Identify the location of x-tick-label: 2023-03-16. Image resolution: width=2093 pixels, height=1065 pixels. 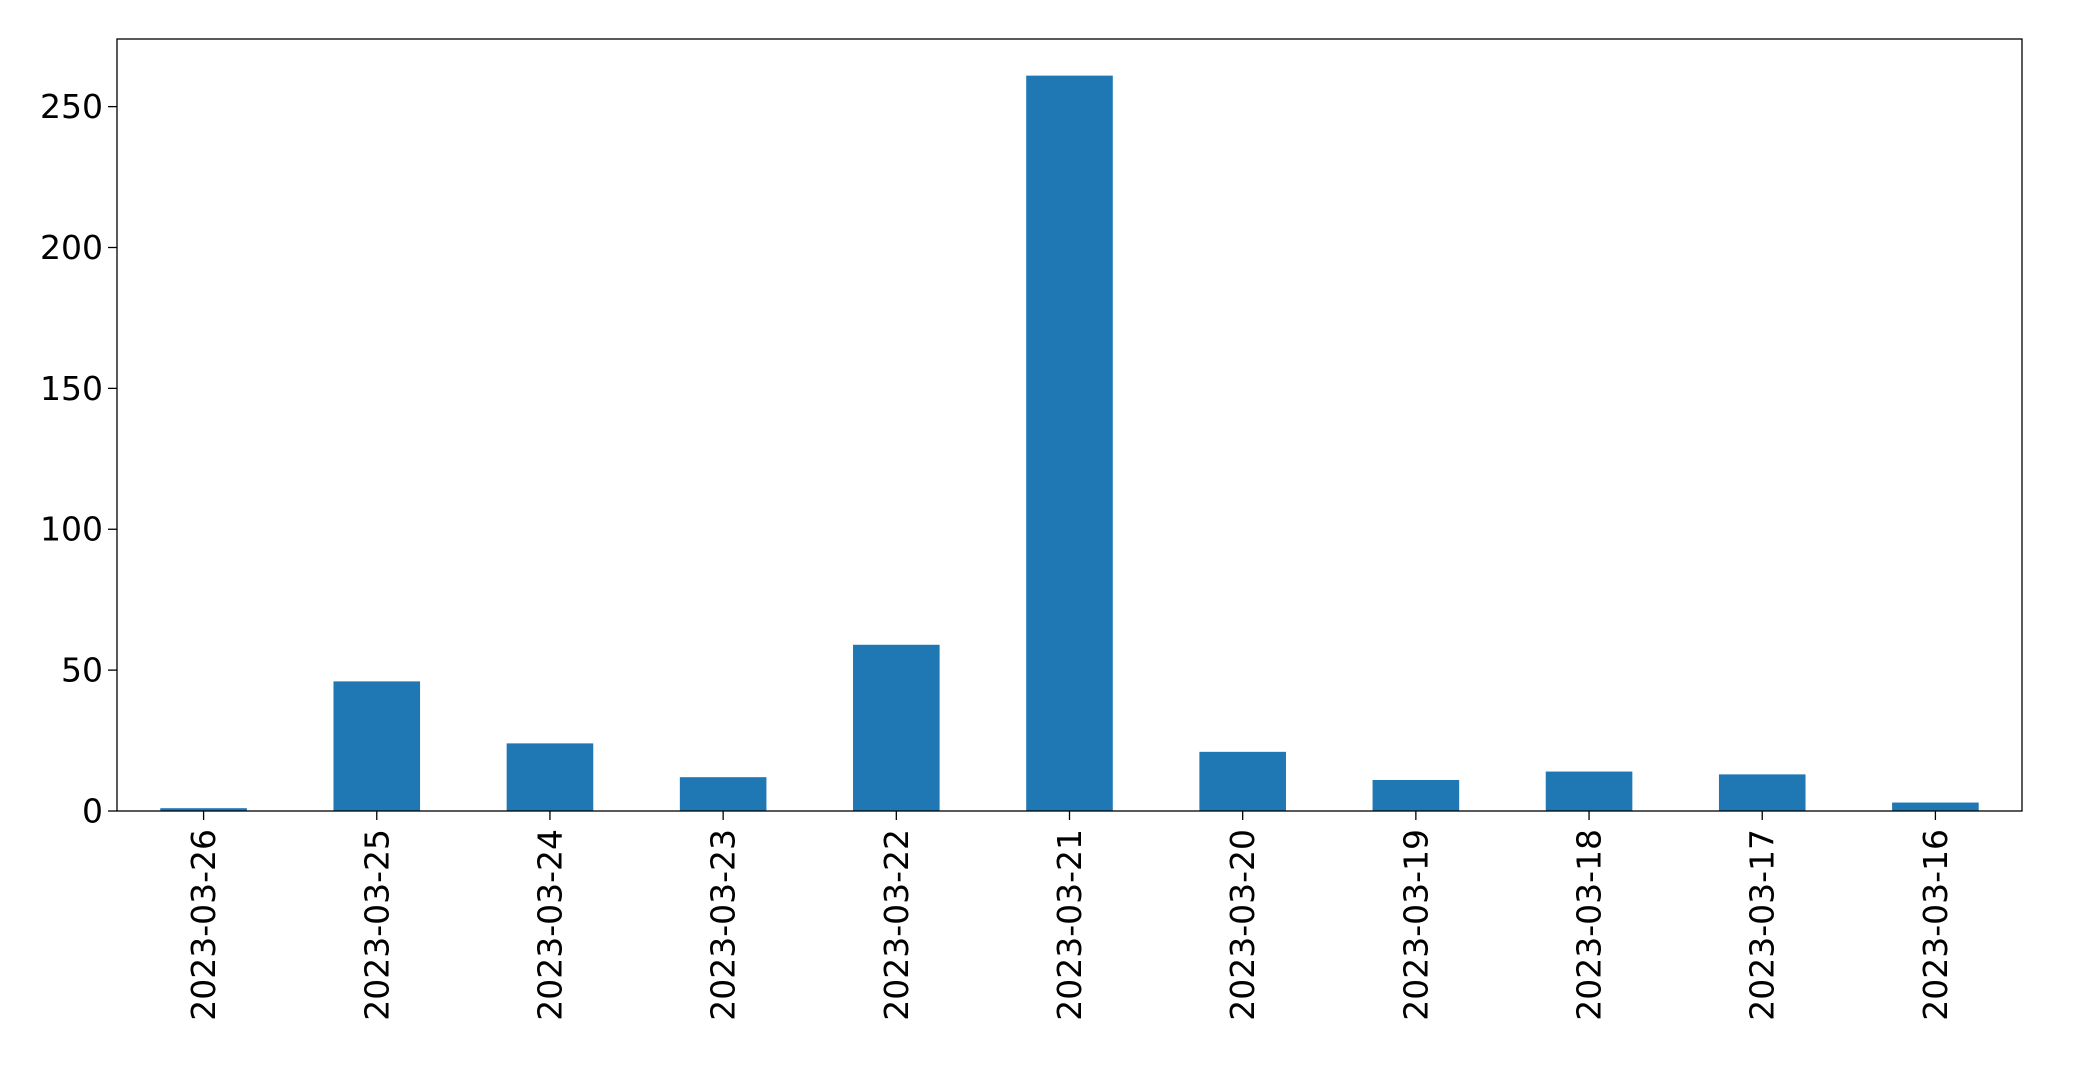
(1935, 925).